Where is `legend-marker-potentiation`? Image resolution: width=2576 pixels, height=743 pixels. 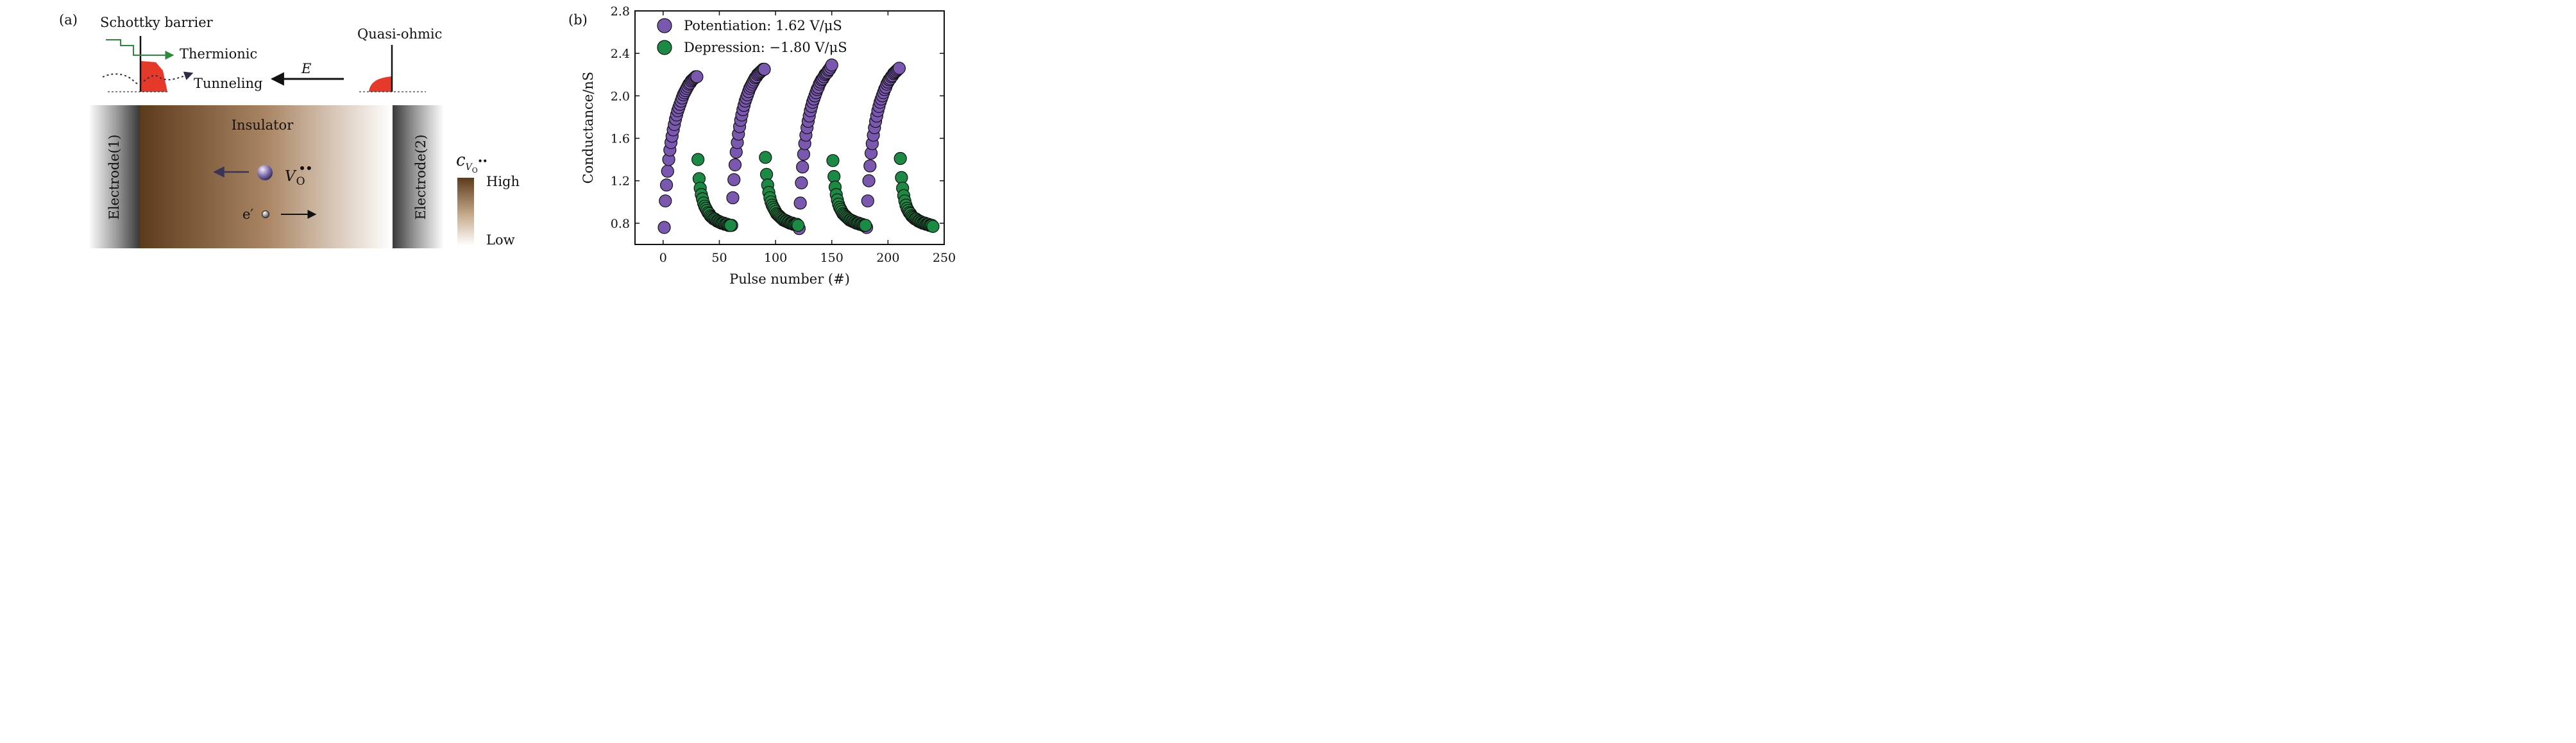
legend-marker-potentiation is located at coordinates (664, 25).